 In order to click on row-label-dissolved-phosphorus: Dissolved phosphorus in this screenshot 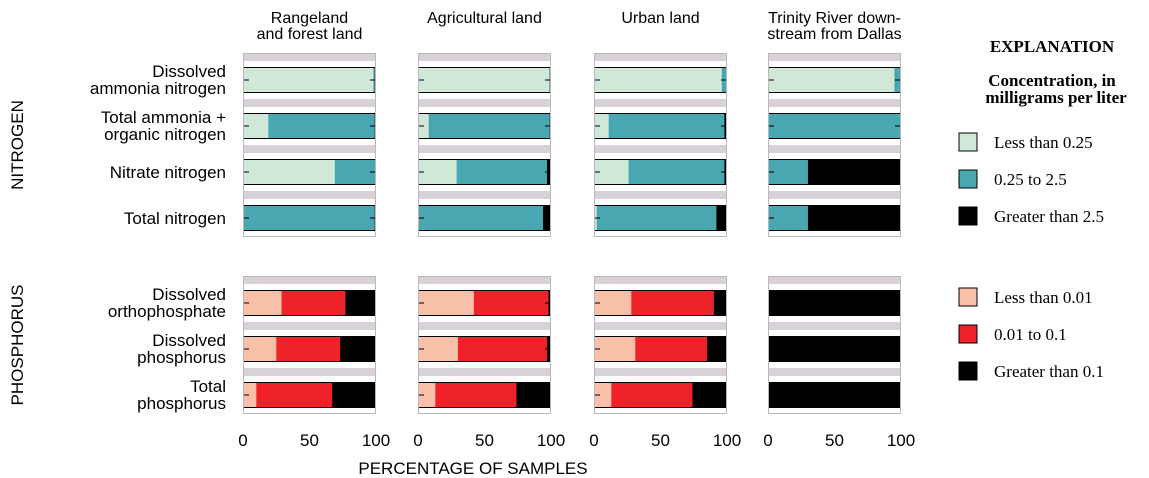, I will do `click(181, 349)`.